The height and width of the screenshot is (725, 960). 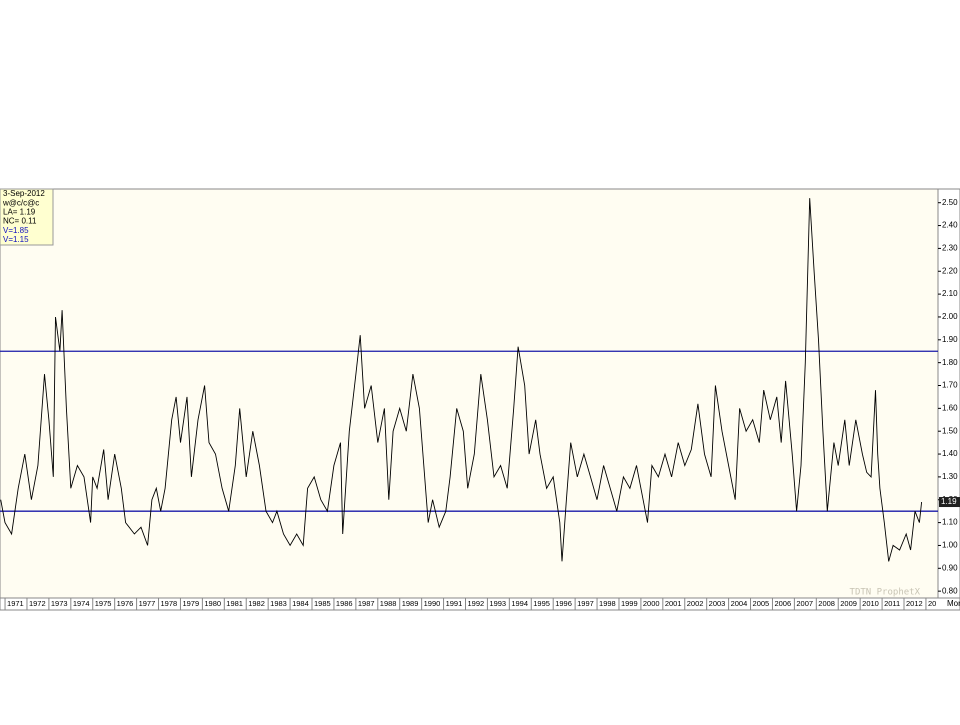 What do you see at coordinates (950, 385) in the screenshot?
I see `y-tick-label: 1.70` at bounding box center [950, 385].